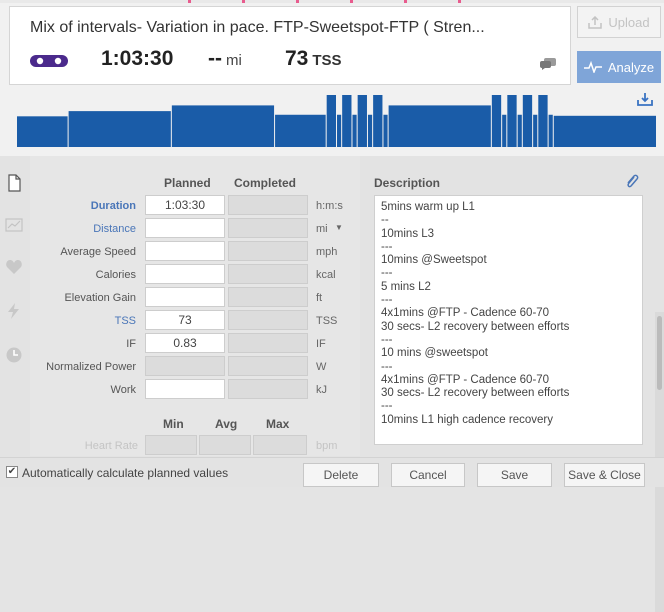 The height and width of the screenshot is (612, 664). What do you see at coordinates (14, 225) in the screenshot?
I see `chart-icon` at bounding box center [14, 225].